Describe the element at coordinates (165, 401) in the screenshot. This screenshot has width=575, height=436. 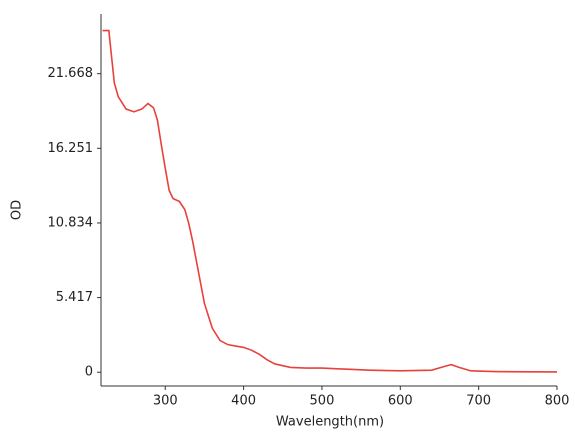
I see `x-tick-label: 300` at that location.